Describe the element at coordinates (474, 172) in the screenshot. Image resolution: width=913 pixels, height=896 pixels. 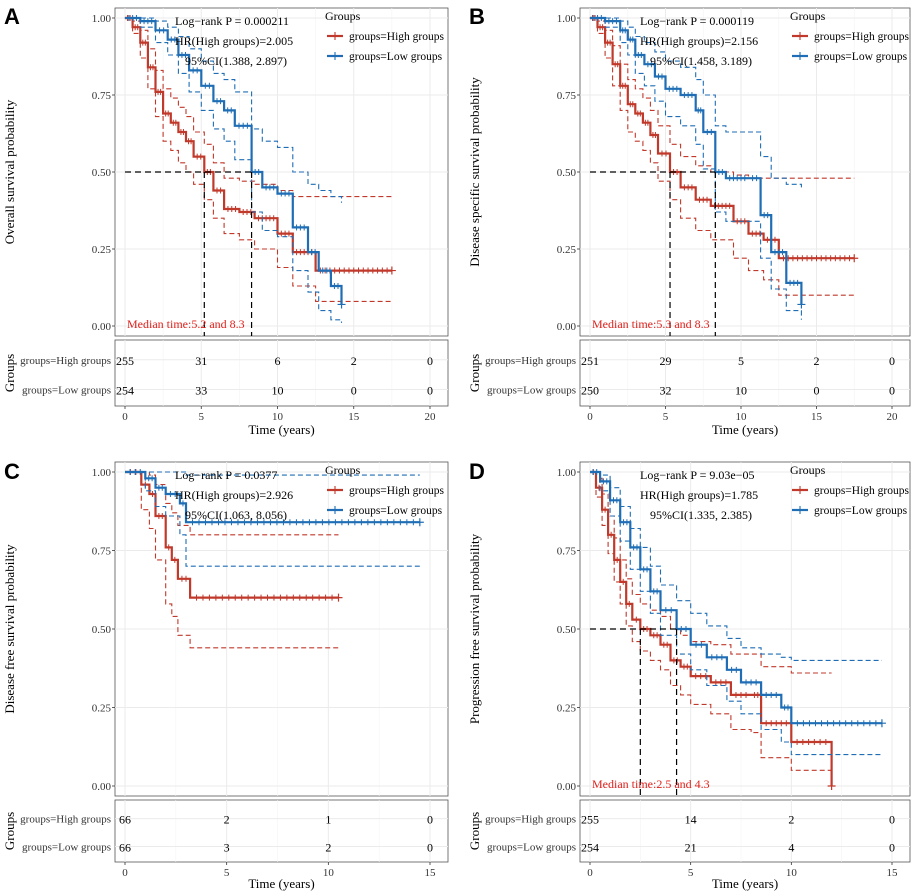
I see `y-axis-label: Disease specific survival probability` at that location.